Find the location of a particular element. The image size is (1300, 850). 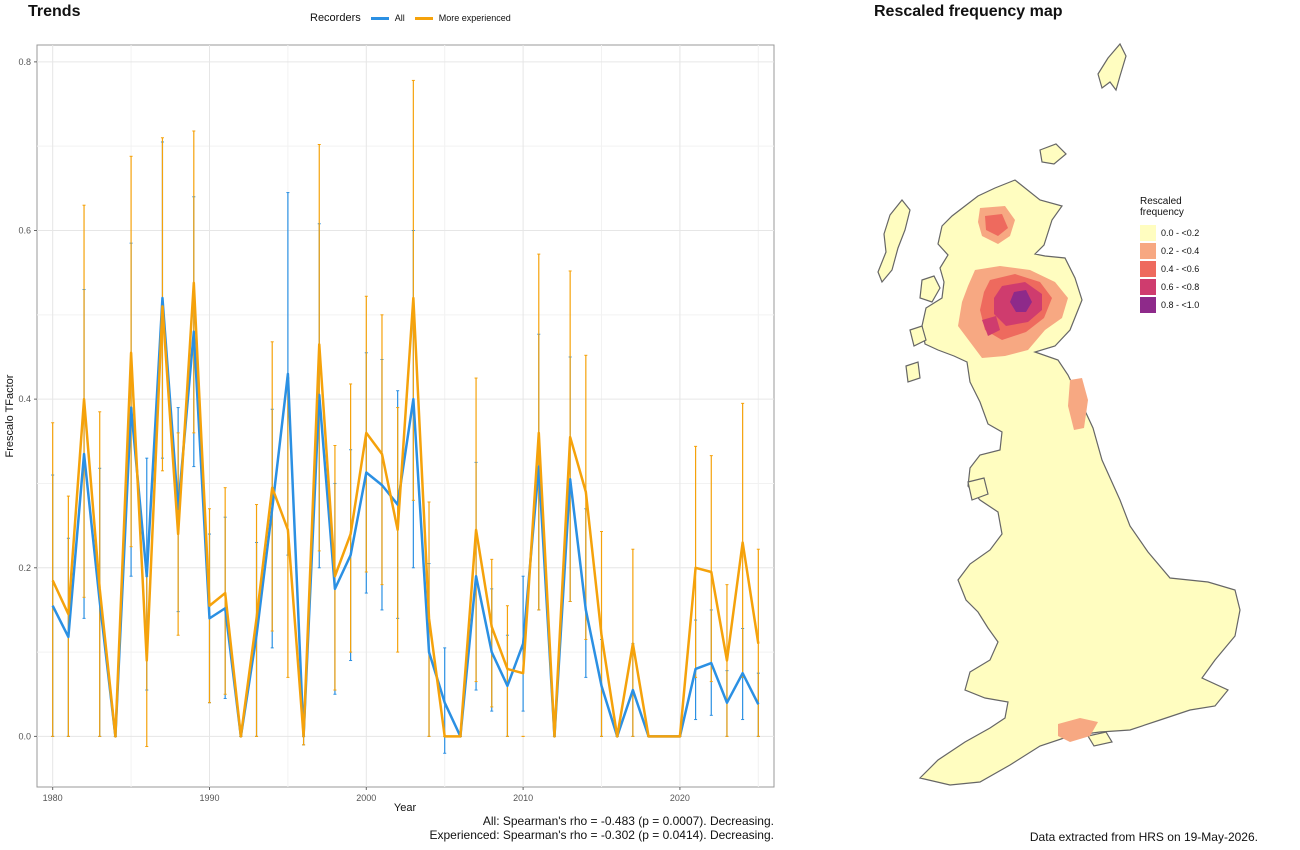

y-tick-label: 0.0 is located at coordinates (24, 736).